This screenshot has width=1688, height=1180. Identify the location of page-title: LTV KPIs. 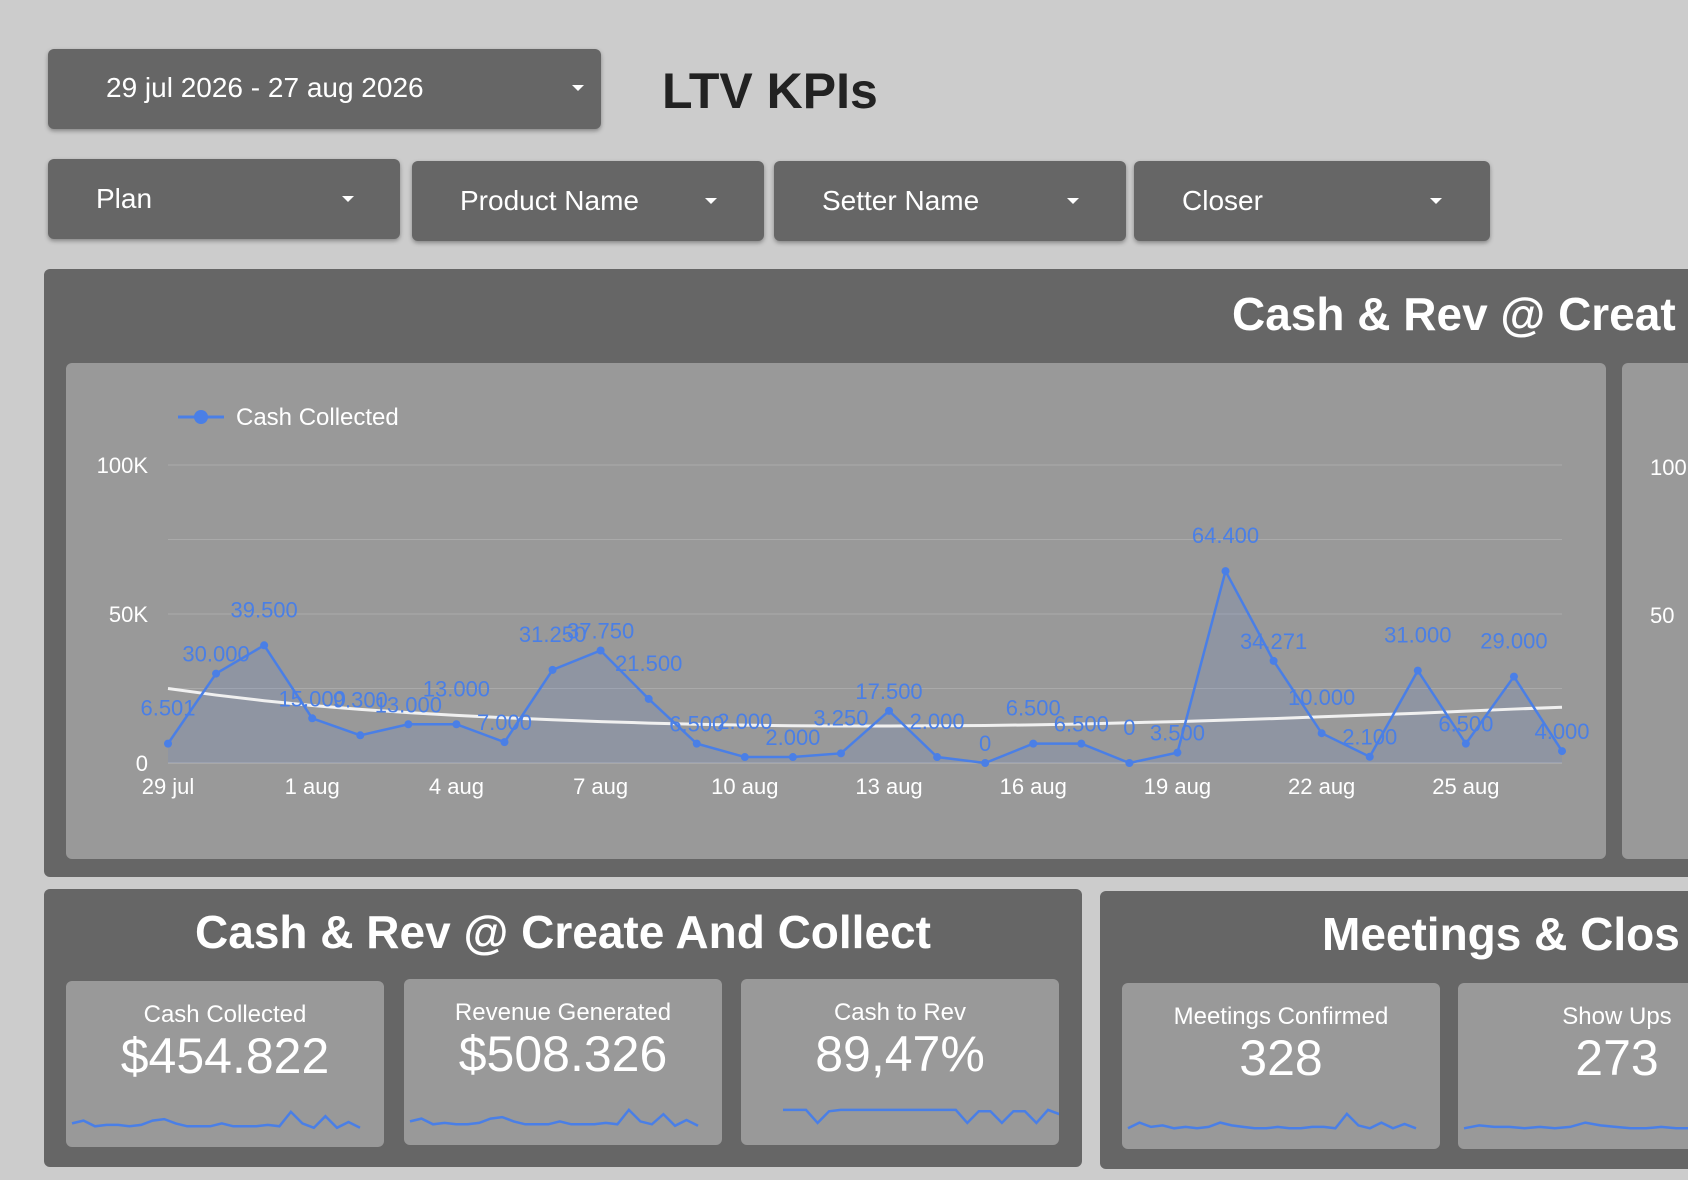
(770, 91).